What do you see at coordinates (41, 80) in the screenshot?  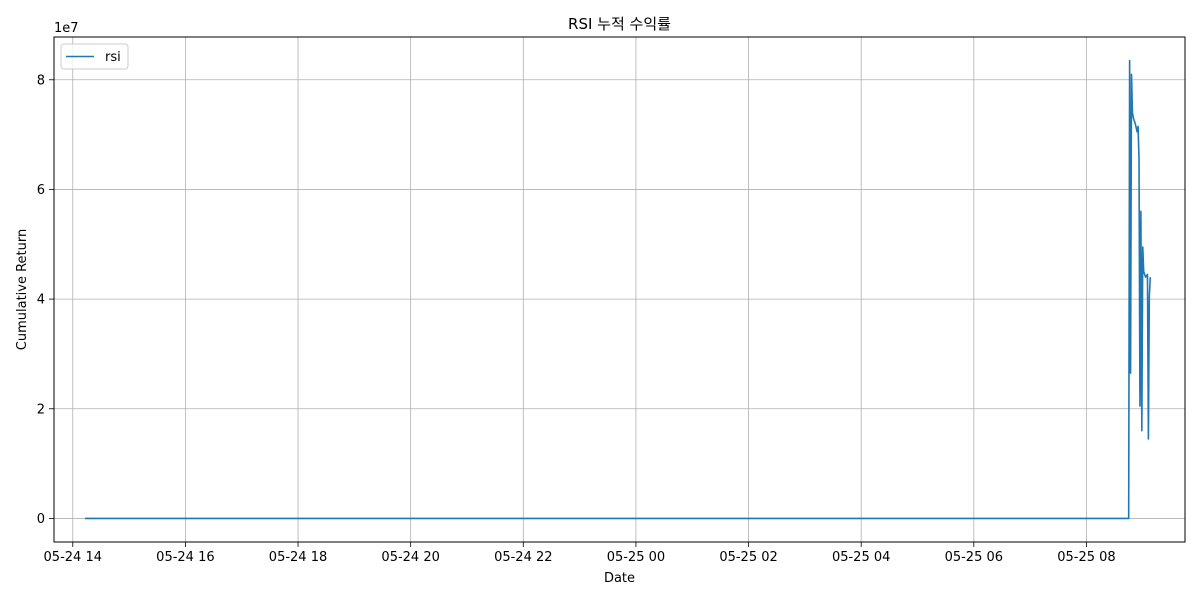 I see `y-tick-label: 8` at bounding box center [41, 80].